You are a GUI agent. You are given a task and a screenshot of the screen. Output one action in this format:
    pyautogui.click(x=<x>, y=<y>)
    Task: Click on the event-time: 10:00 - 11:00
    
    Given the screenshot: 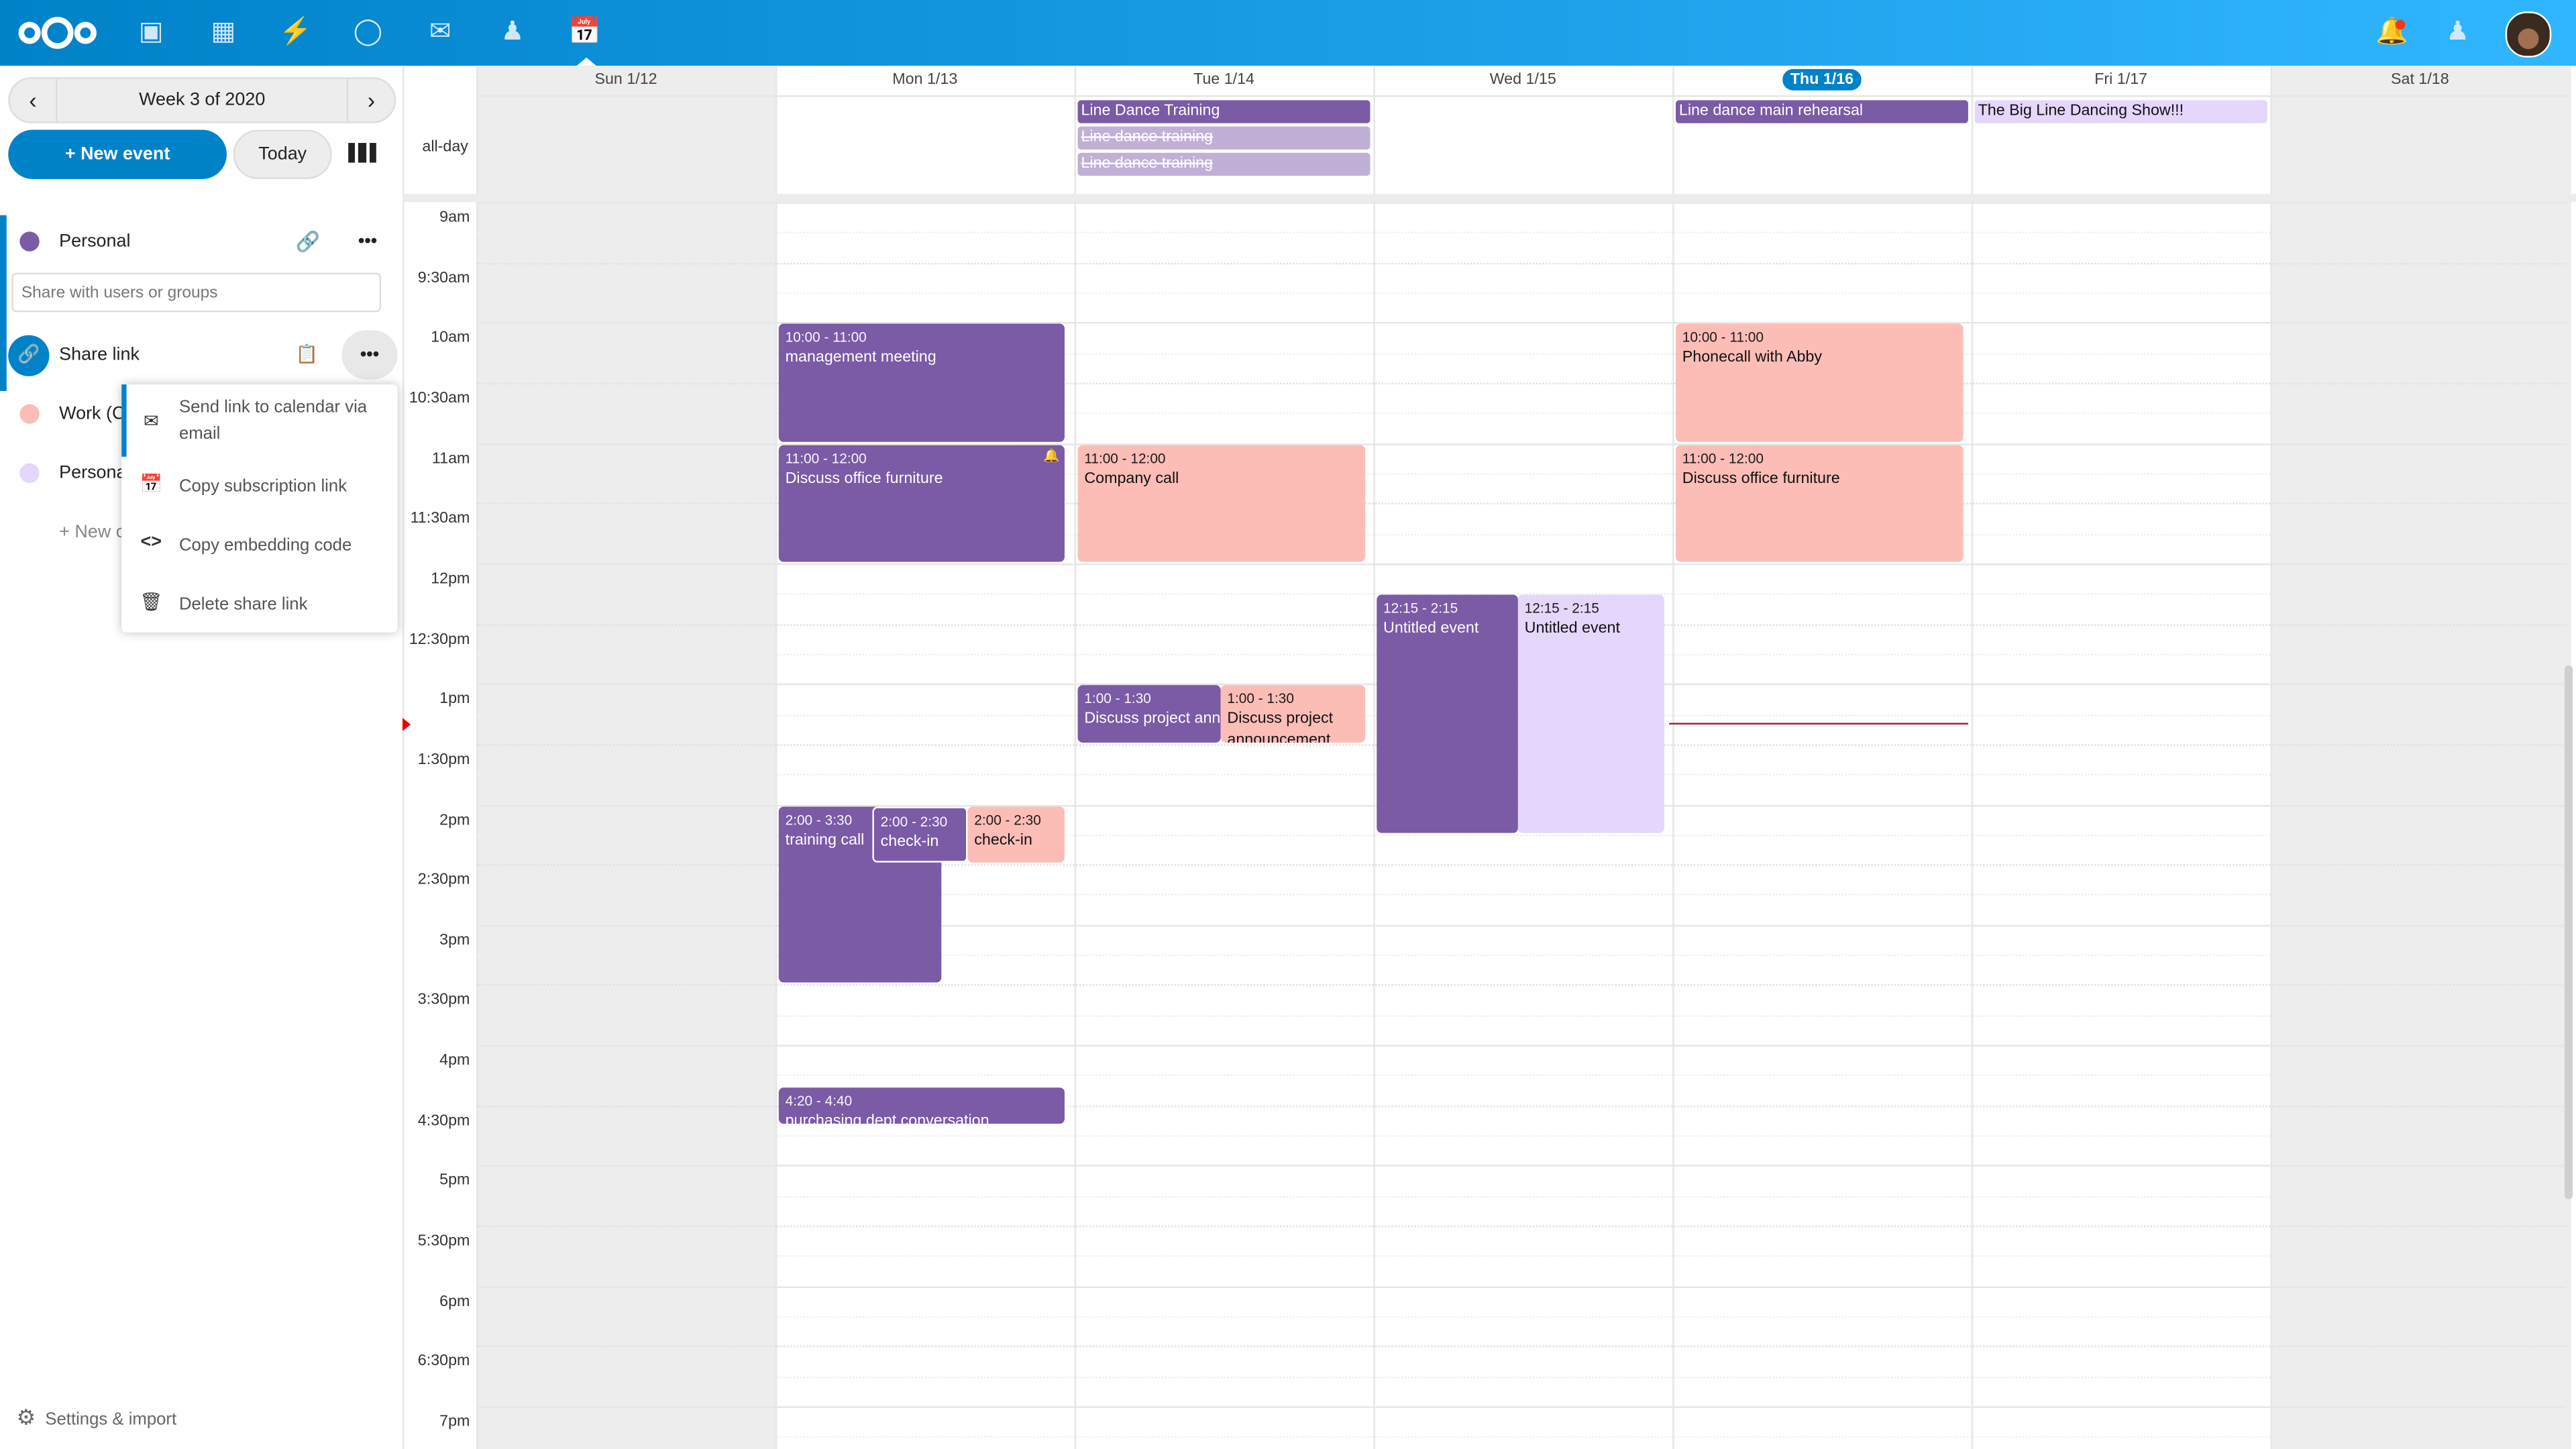 What is the action you would take?
    pyautogui.click(x=826, y=337)
    